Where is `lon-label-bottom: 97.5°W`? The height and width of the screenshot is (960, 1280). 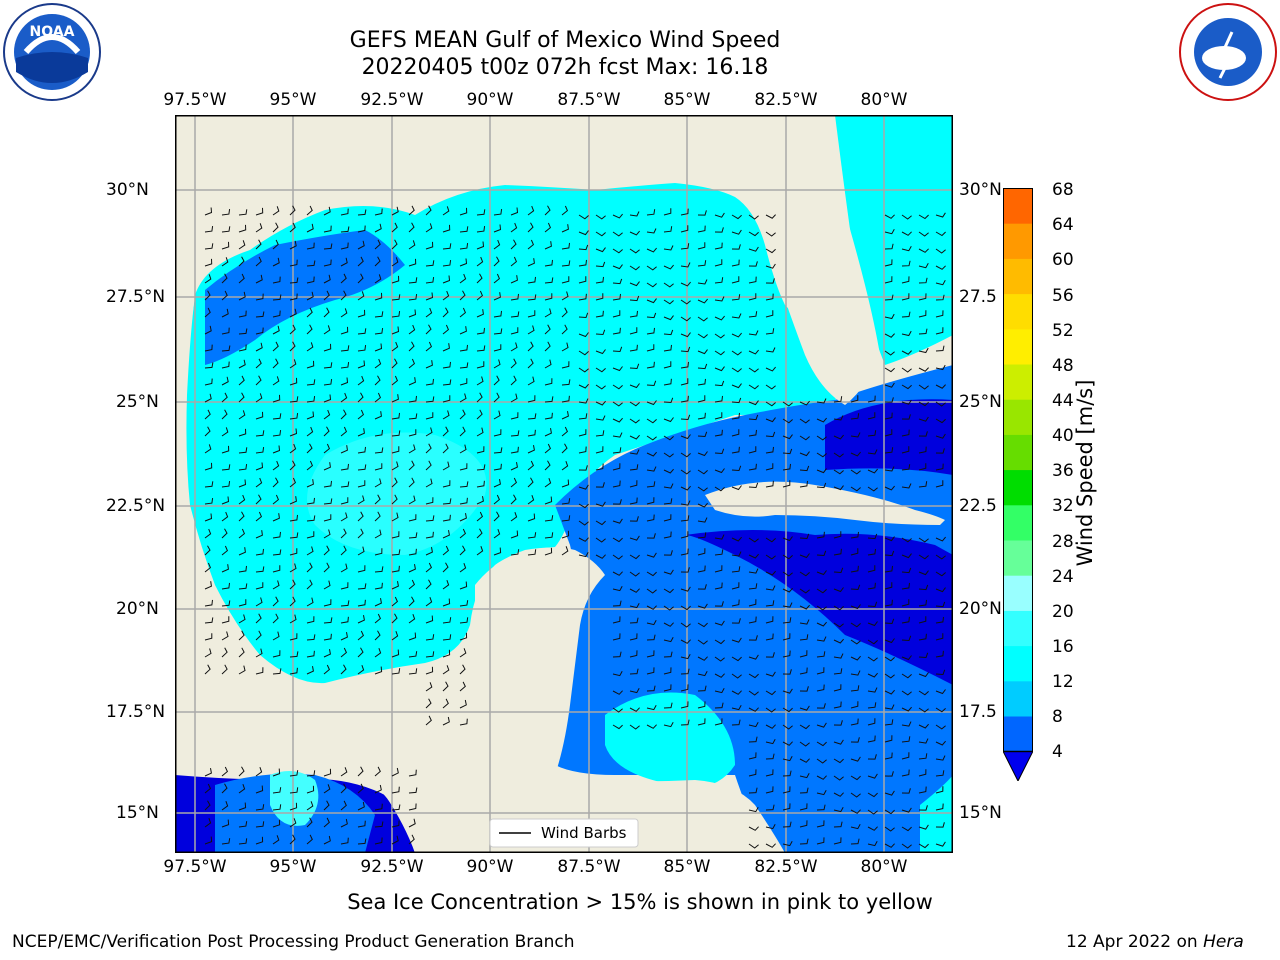
lon-label-bottom: 97.5°W is located at coordinates (195, 867).